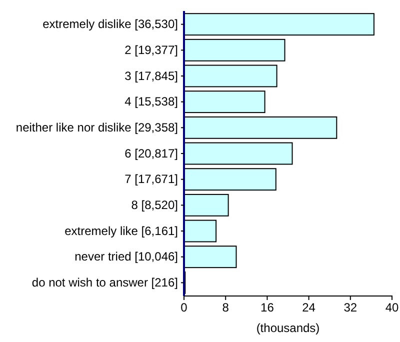  I want to click on x-tick-label: 40, so click(392, 307).